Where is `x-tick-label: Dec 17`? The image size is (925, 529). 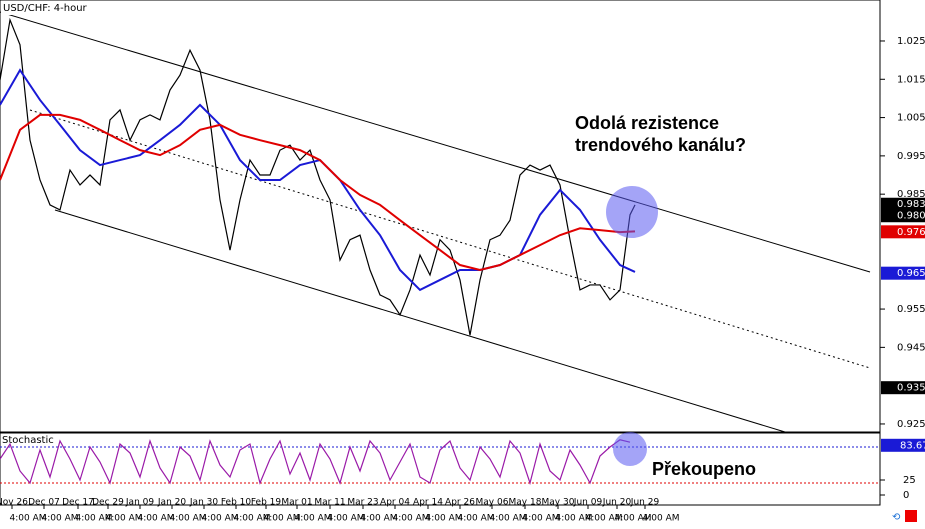
x-tick-label: Dec 17 is located at coordinates (78, 503).